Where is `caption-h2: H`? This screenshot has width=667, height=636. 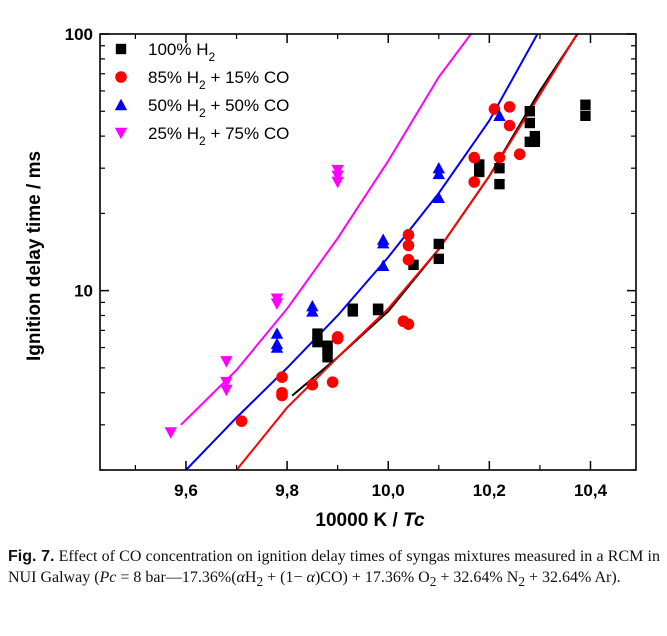 caption-h2: H is located at coordinates (250, 577).